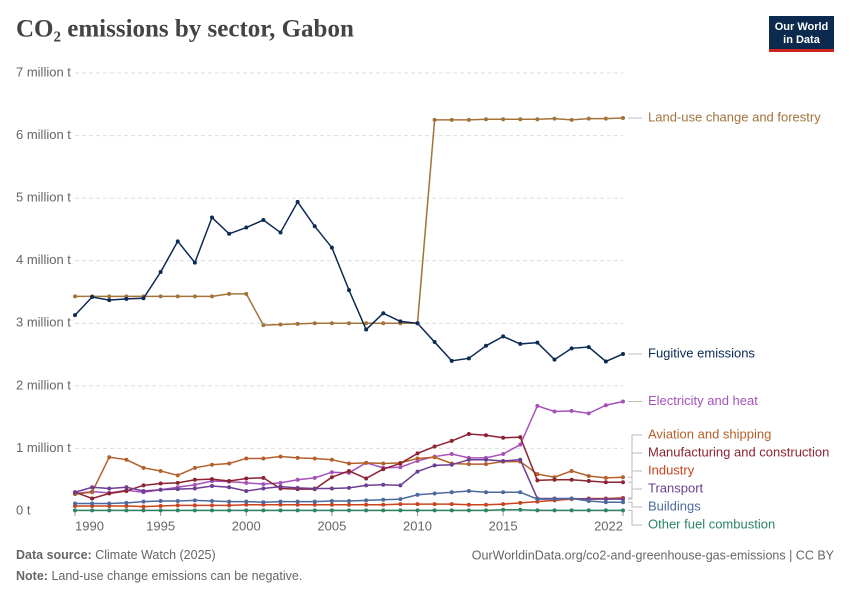  Describe the element at coordinates (43, 322) in the screenshot. I see `y-tick-label: 3 million t` at that location.